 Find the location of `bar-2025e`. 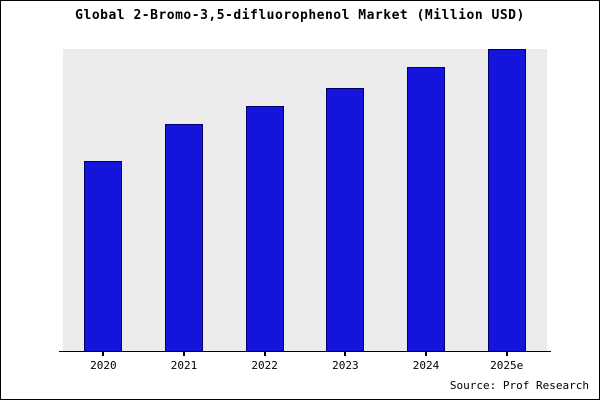

bar-2025e is located at coordinates (506, 200).